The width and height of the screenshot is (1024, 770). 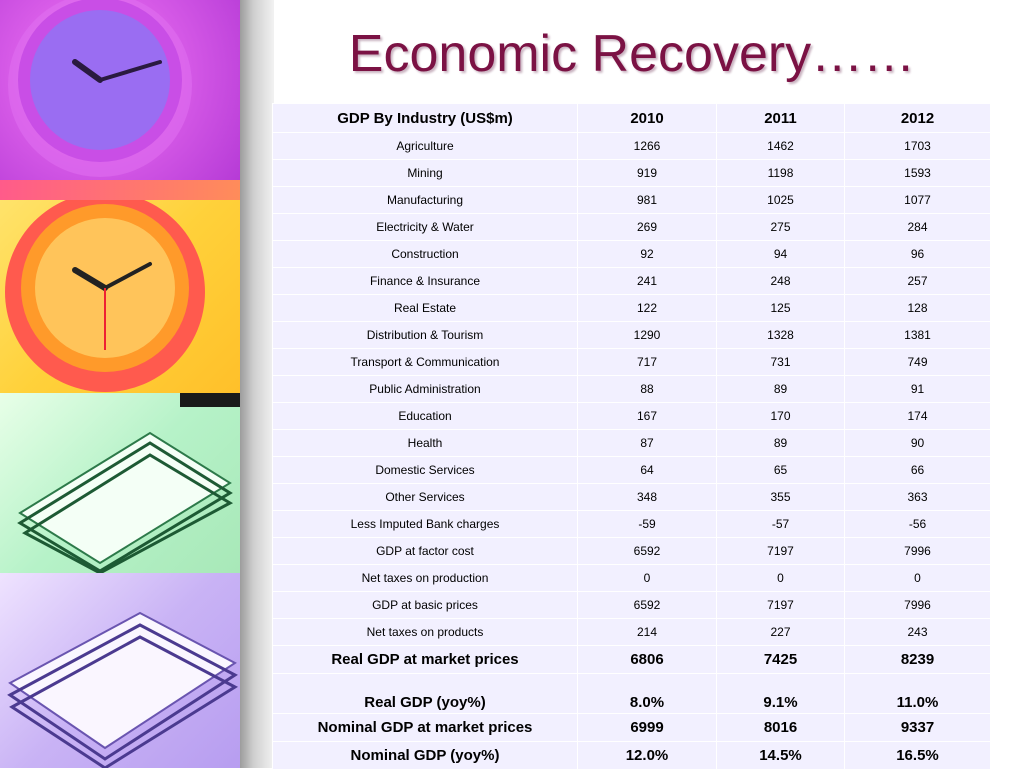 What do you see at coordinates (425, 524) in the screenshot?
I see `row-label-cell: Less Imputed Bank charges` at bounding box center [425, 524].